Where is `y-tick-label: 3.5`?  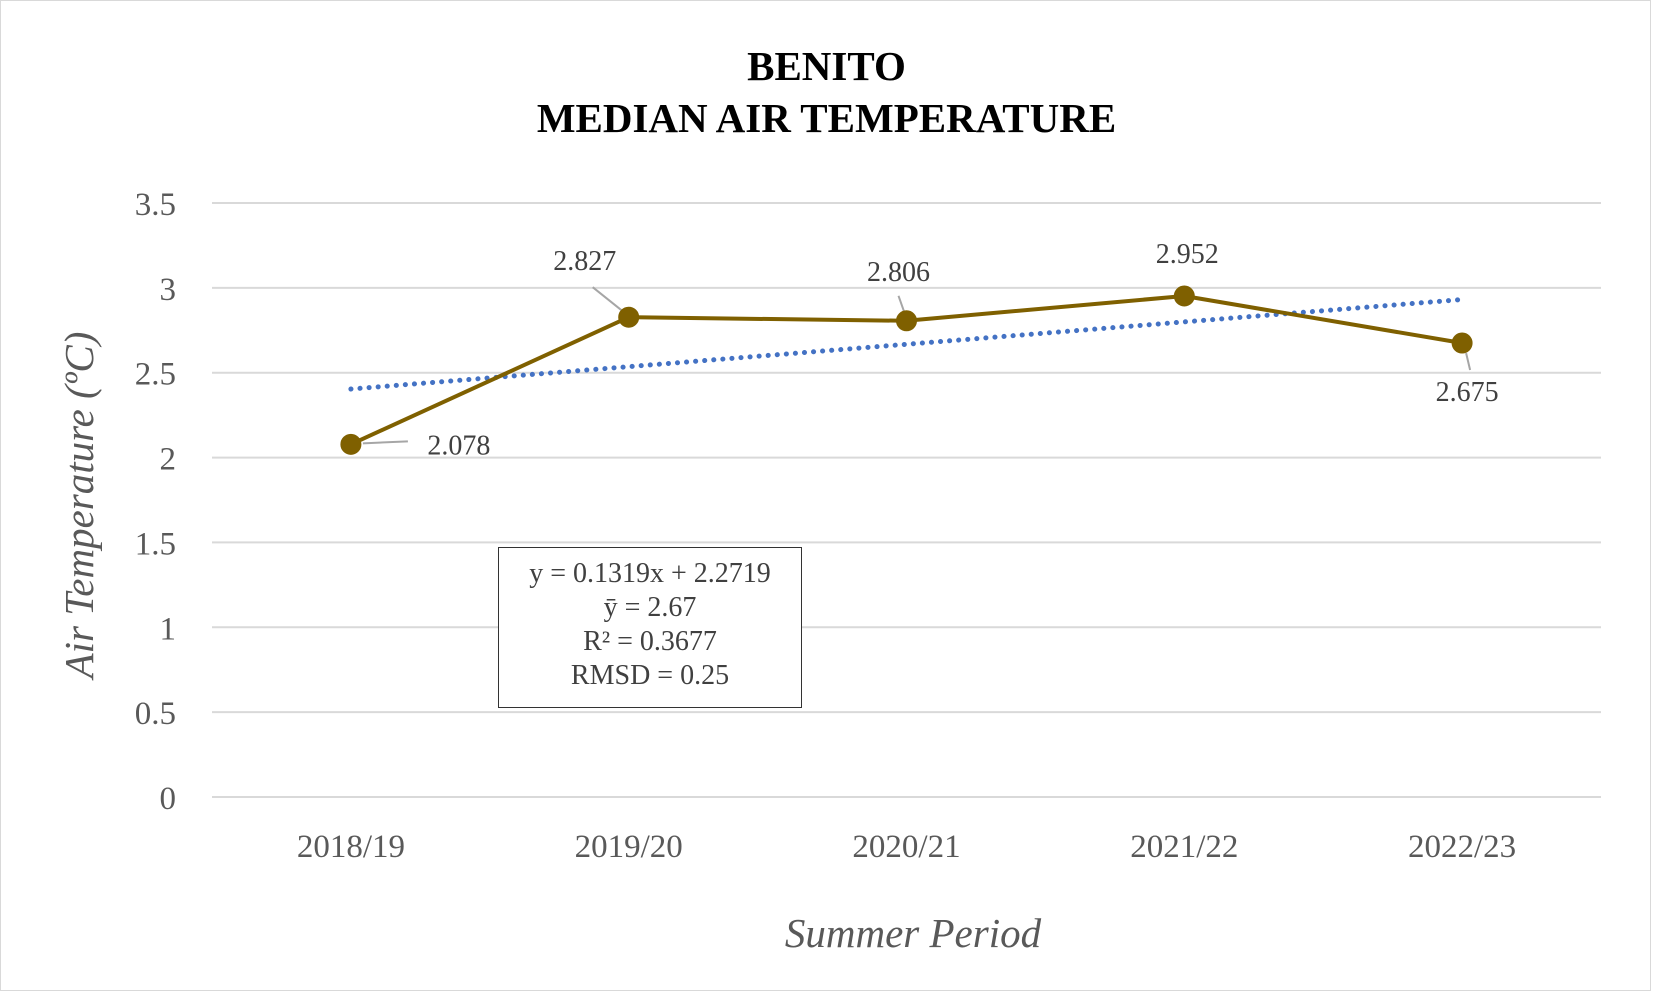
y-tick-label: 3.5 is located at coordinates (155, 205).